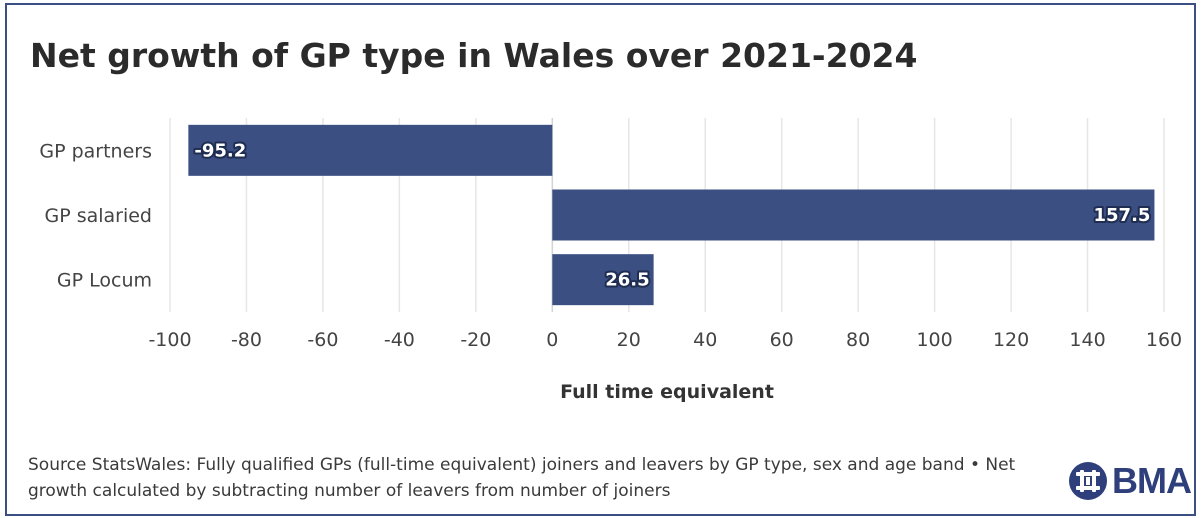 This screenshot has height=518, width=1203. I want to click on x-tick-label: 140, so click(1087, 340).